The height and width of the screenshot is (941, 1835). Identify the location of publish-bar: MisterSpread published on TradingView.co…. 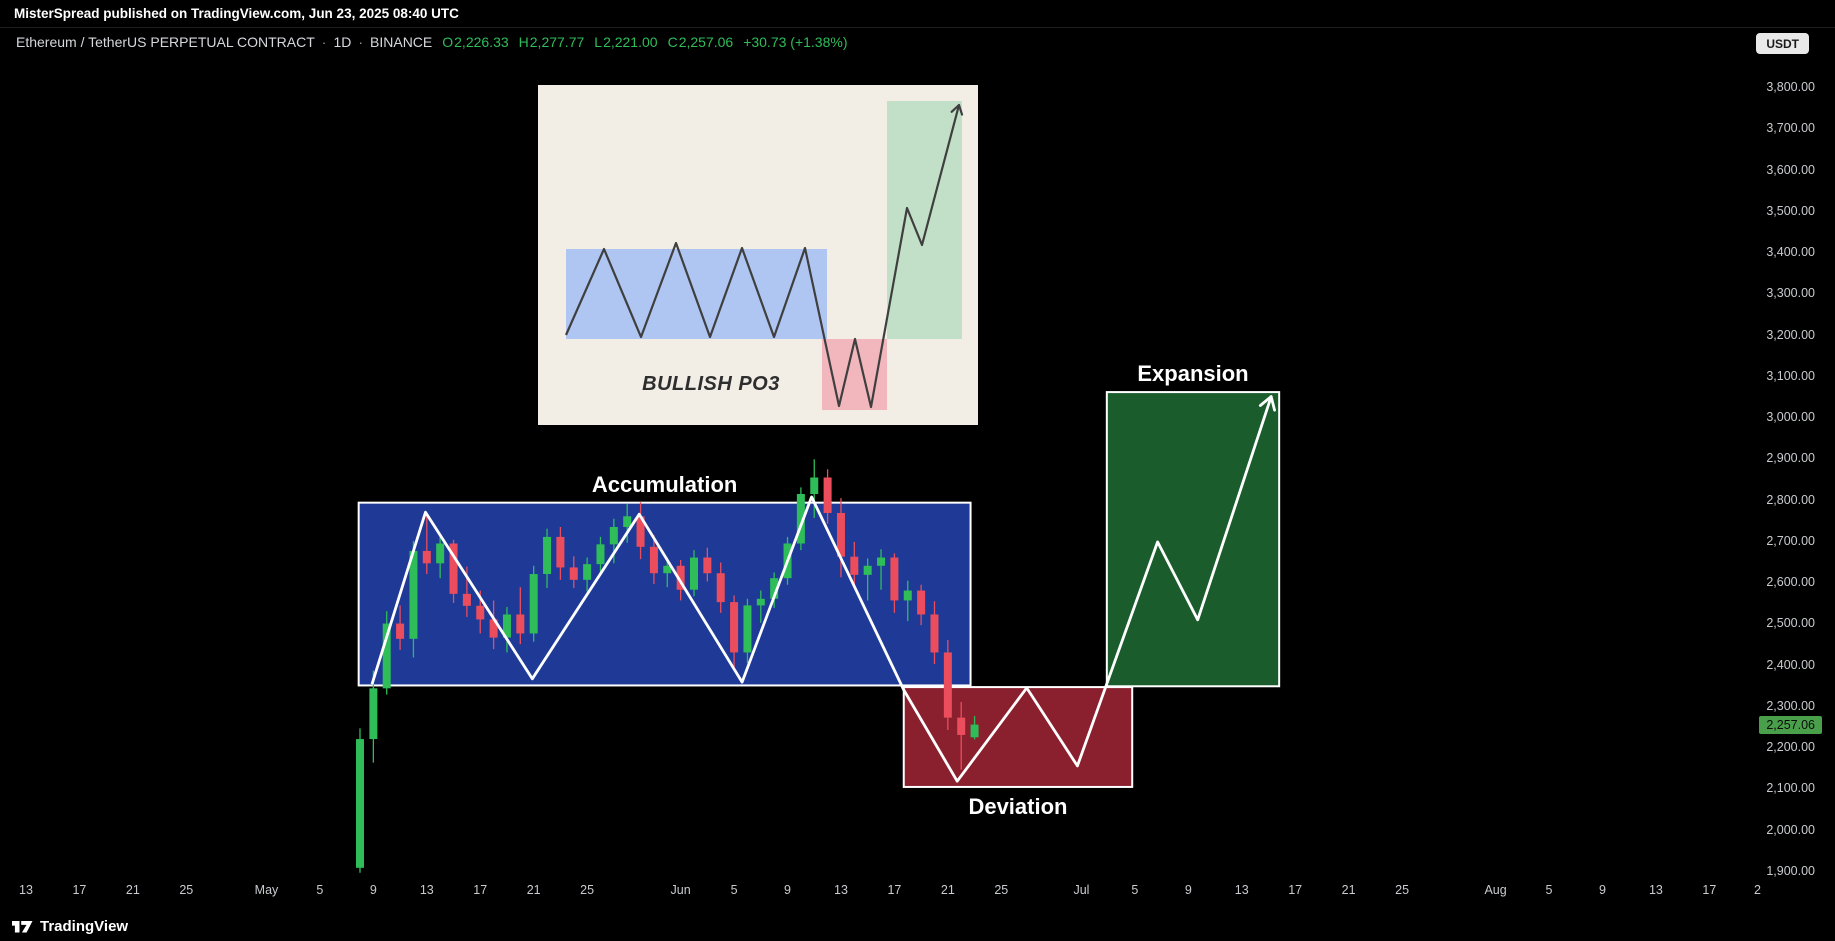
(917, 14).